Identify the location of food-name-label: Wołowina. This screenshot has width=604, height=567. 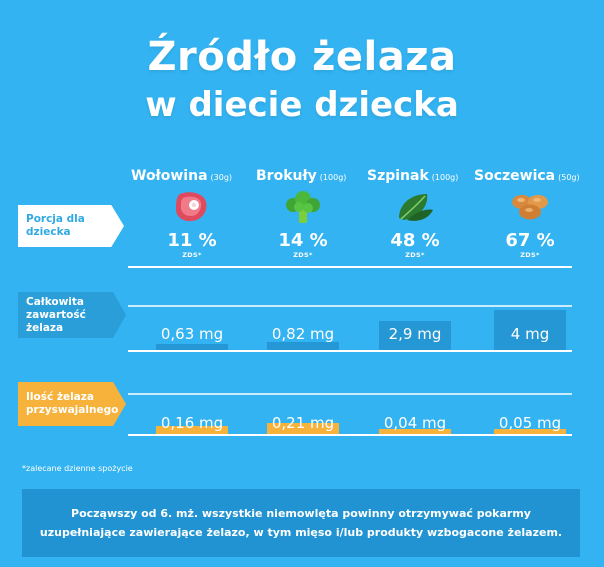
(169, 176).